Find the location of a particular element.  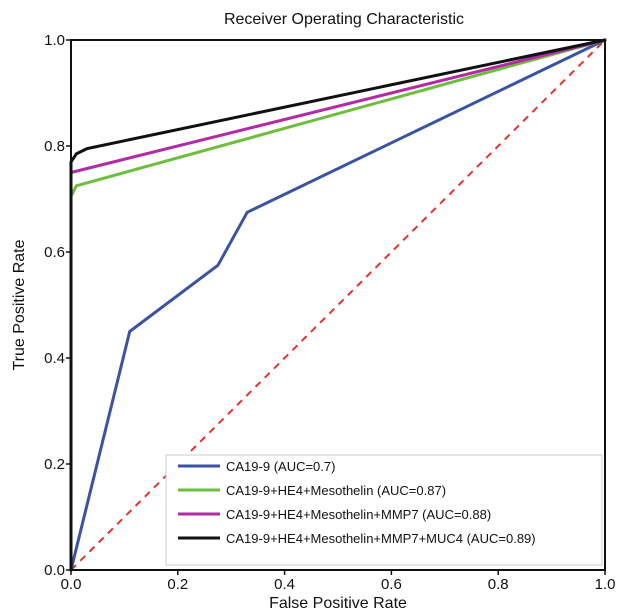

x-axis-ticks: 0.0 0.2 0.4 0.6 0.8 1.0 is located at coordinates (338, 581).